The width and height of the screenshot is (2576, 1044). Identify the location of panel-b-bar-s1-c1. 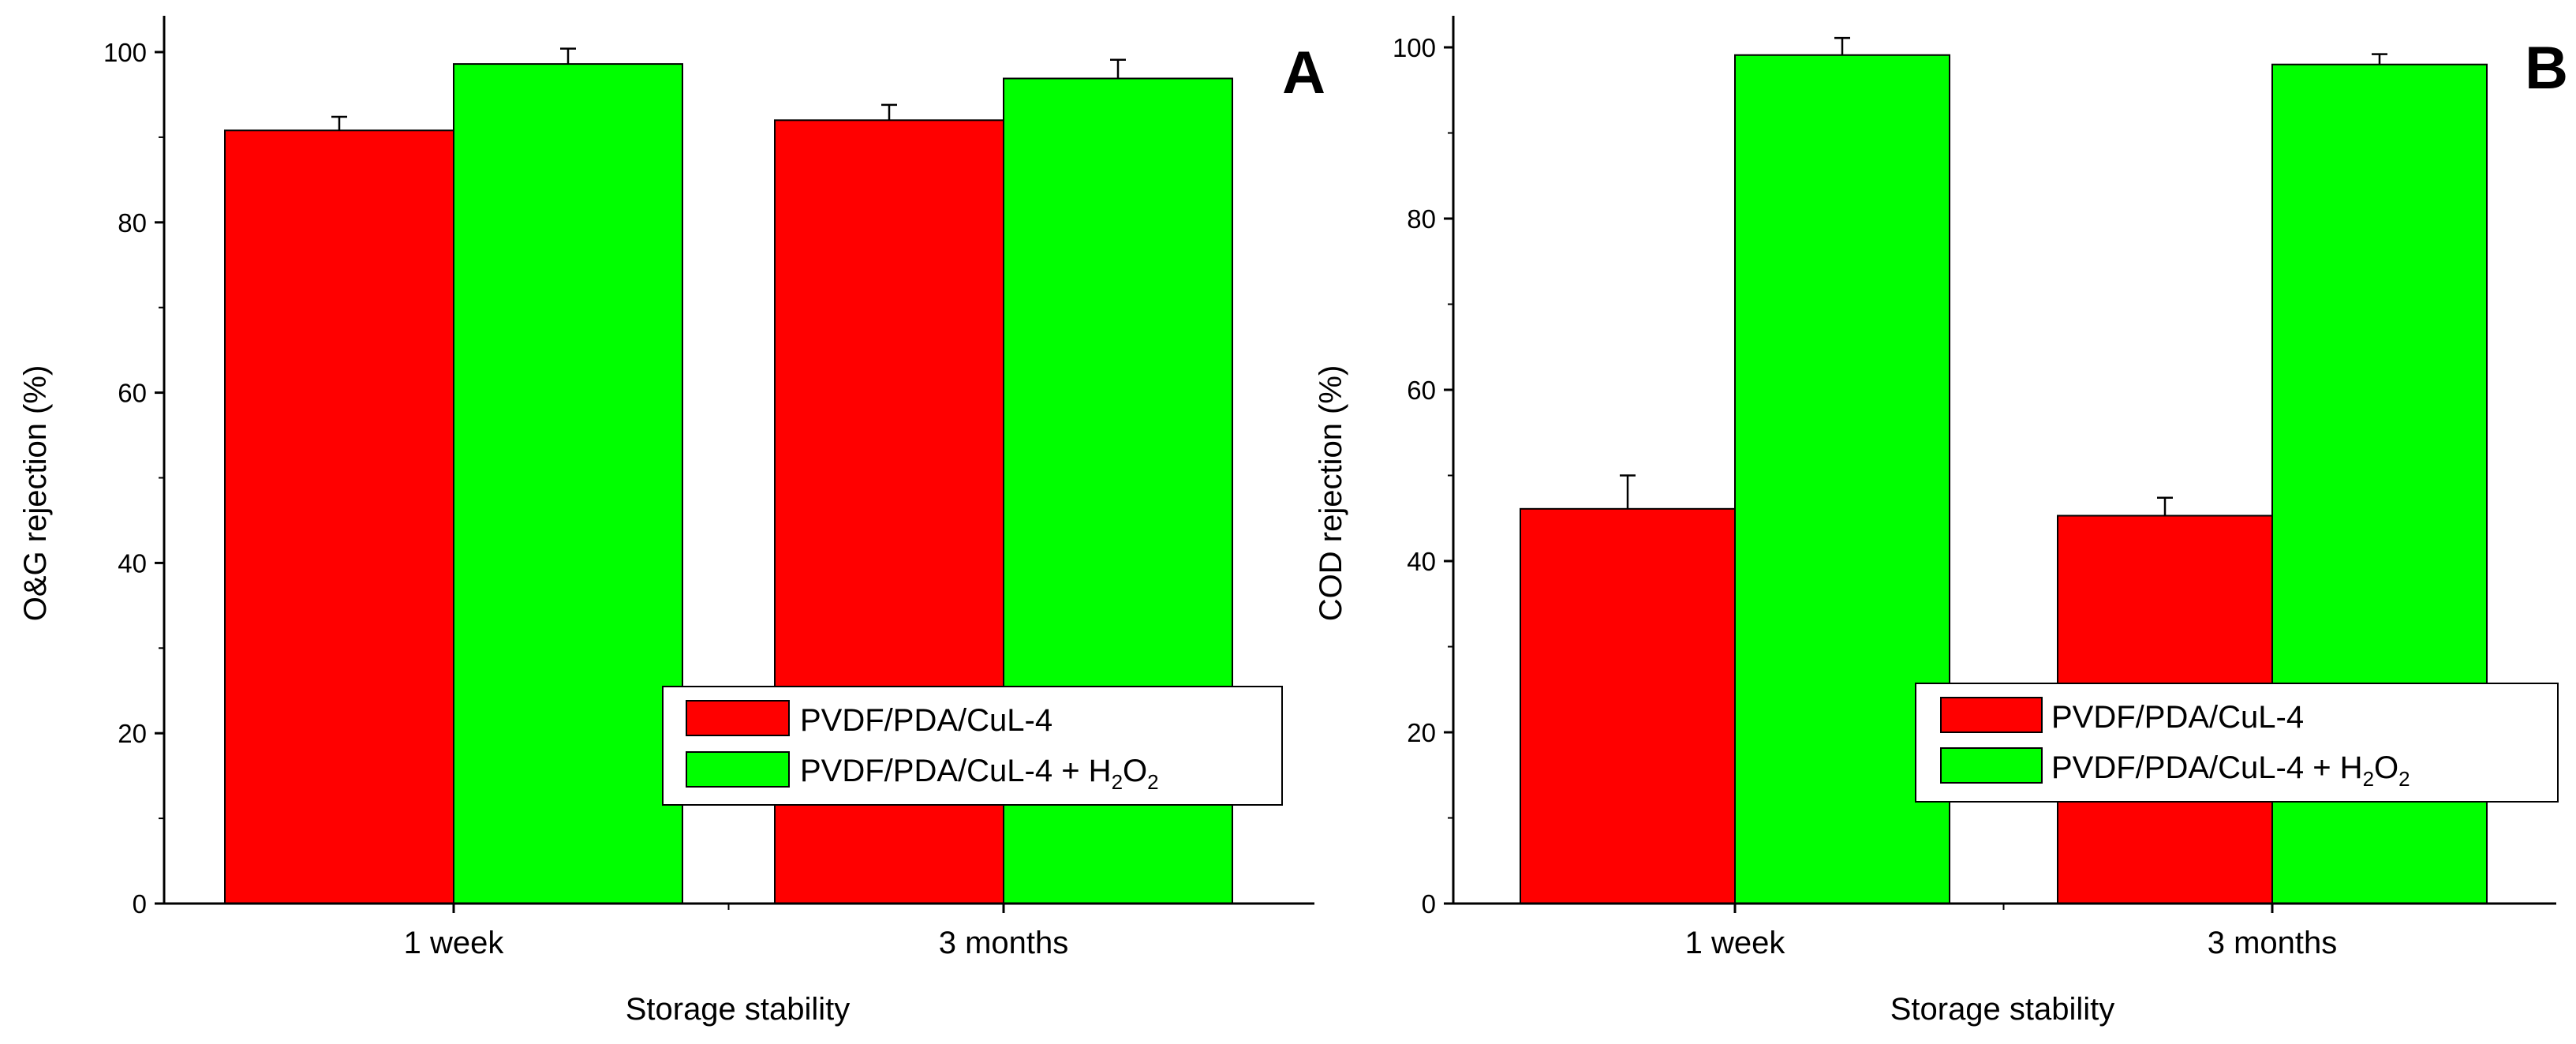
(1628, 705).